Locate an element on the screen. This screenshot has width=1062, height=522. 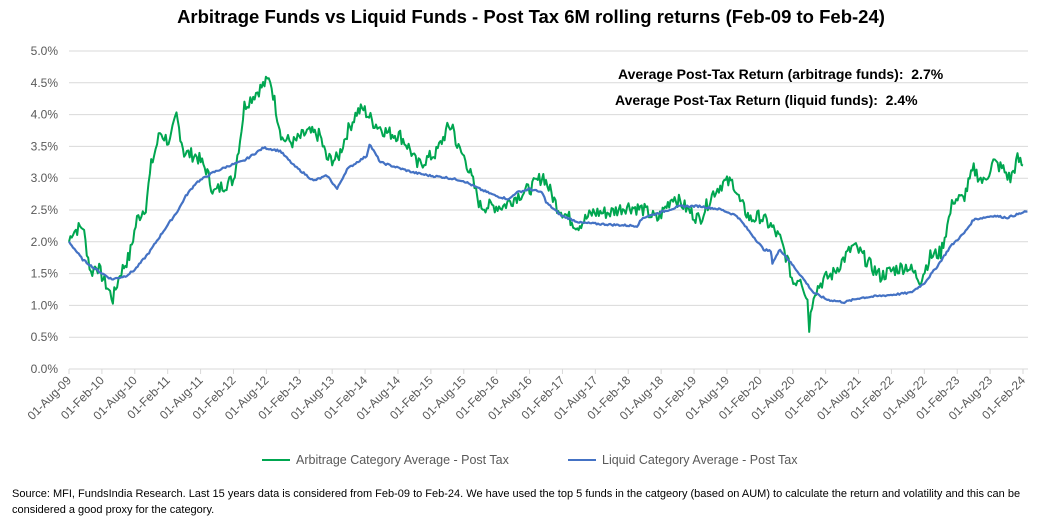
legend-label-liquid: Liquid Category Average - Post Tax is located at coordinates (700, 460).